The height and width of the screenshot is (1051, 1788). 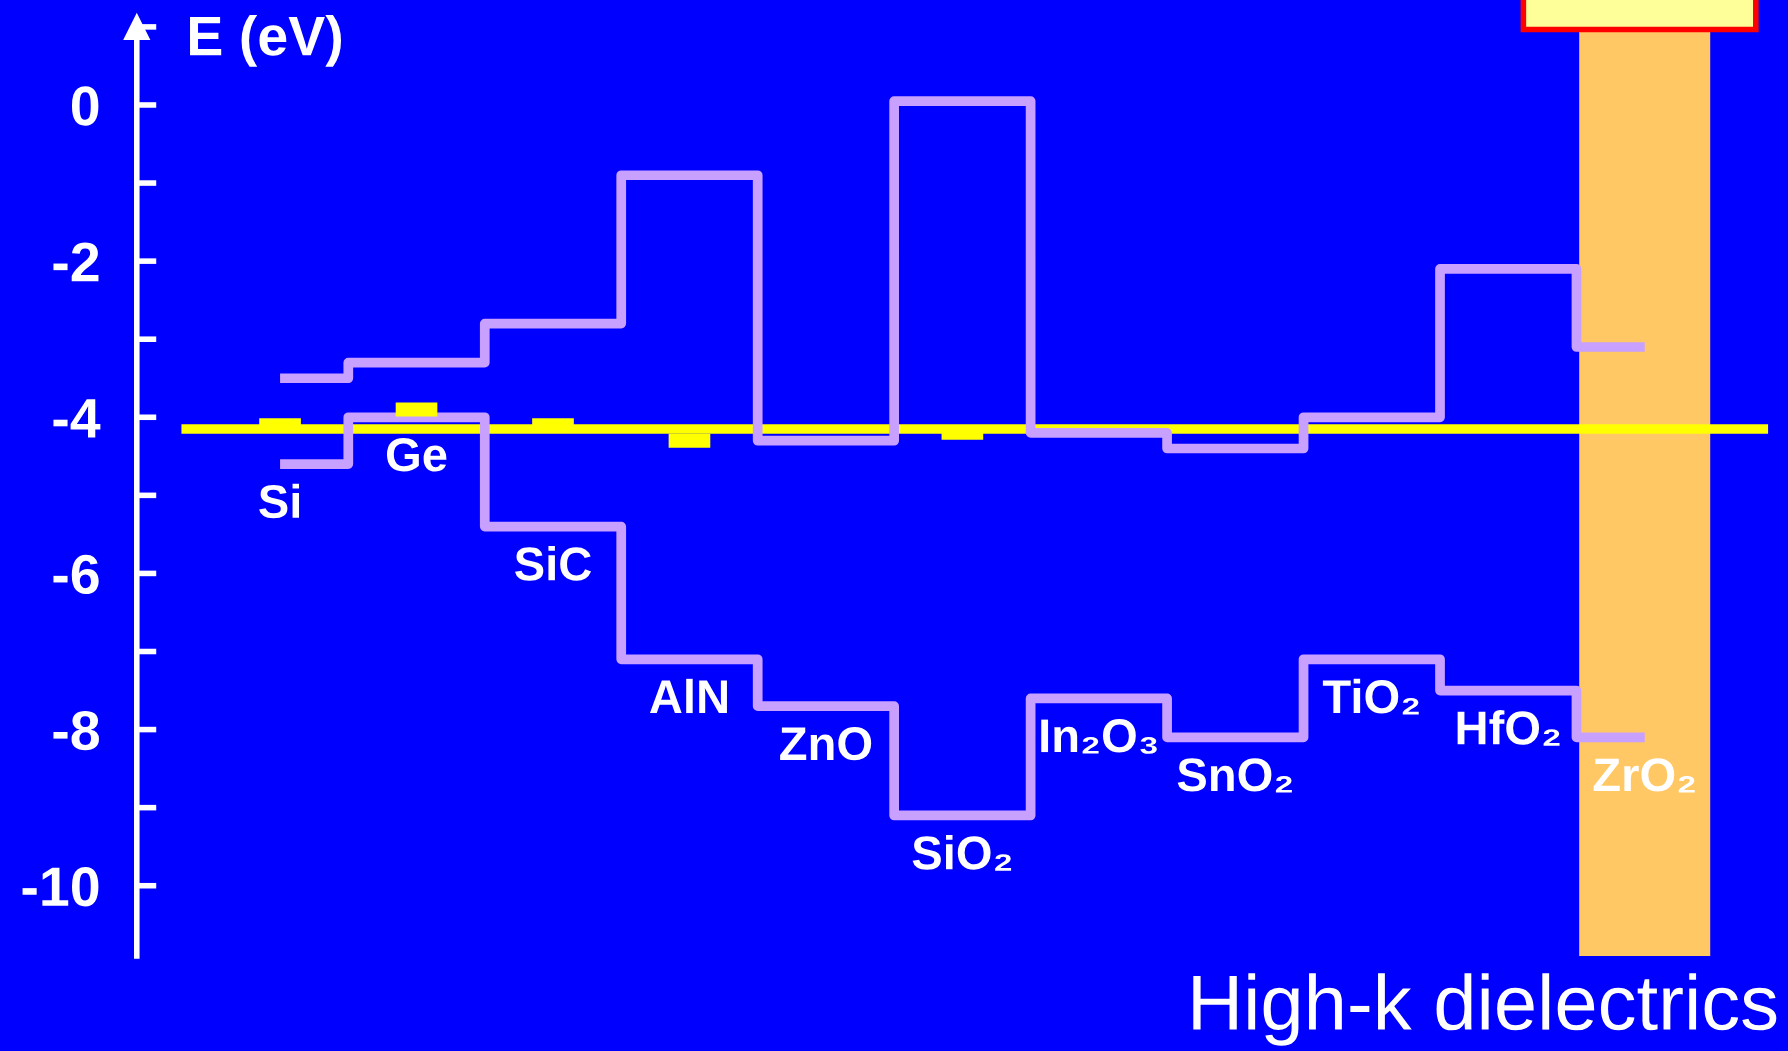 What do you see at coordinates (962, 852) in the screenshot?
I see `x-tick-label: SiO₂` at bounding box center [962, 852].